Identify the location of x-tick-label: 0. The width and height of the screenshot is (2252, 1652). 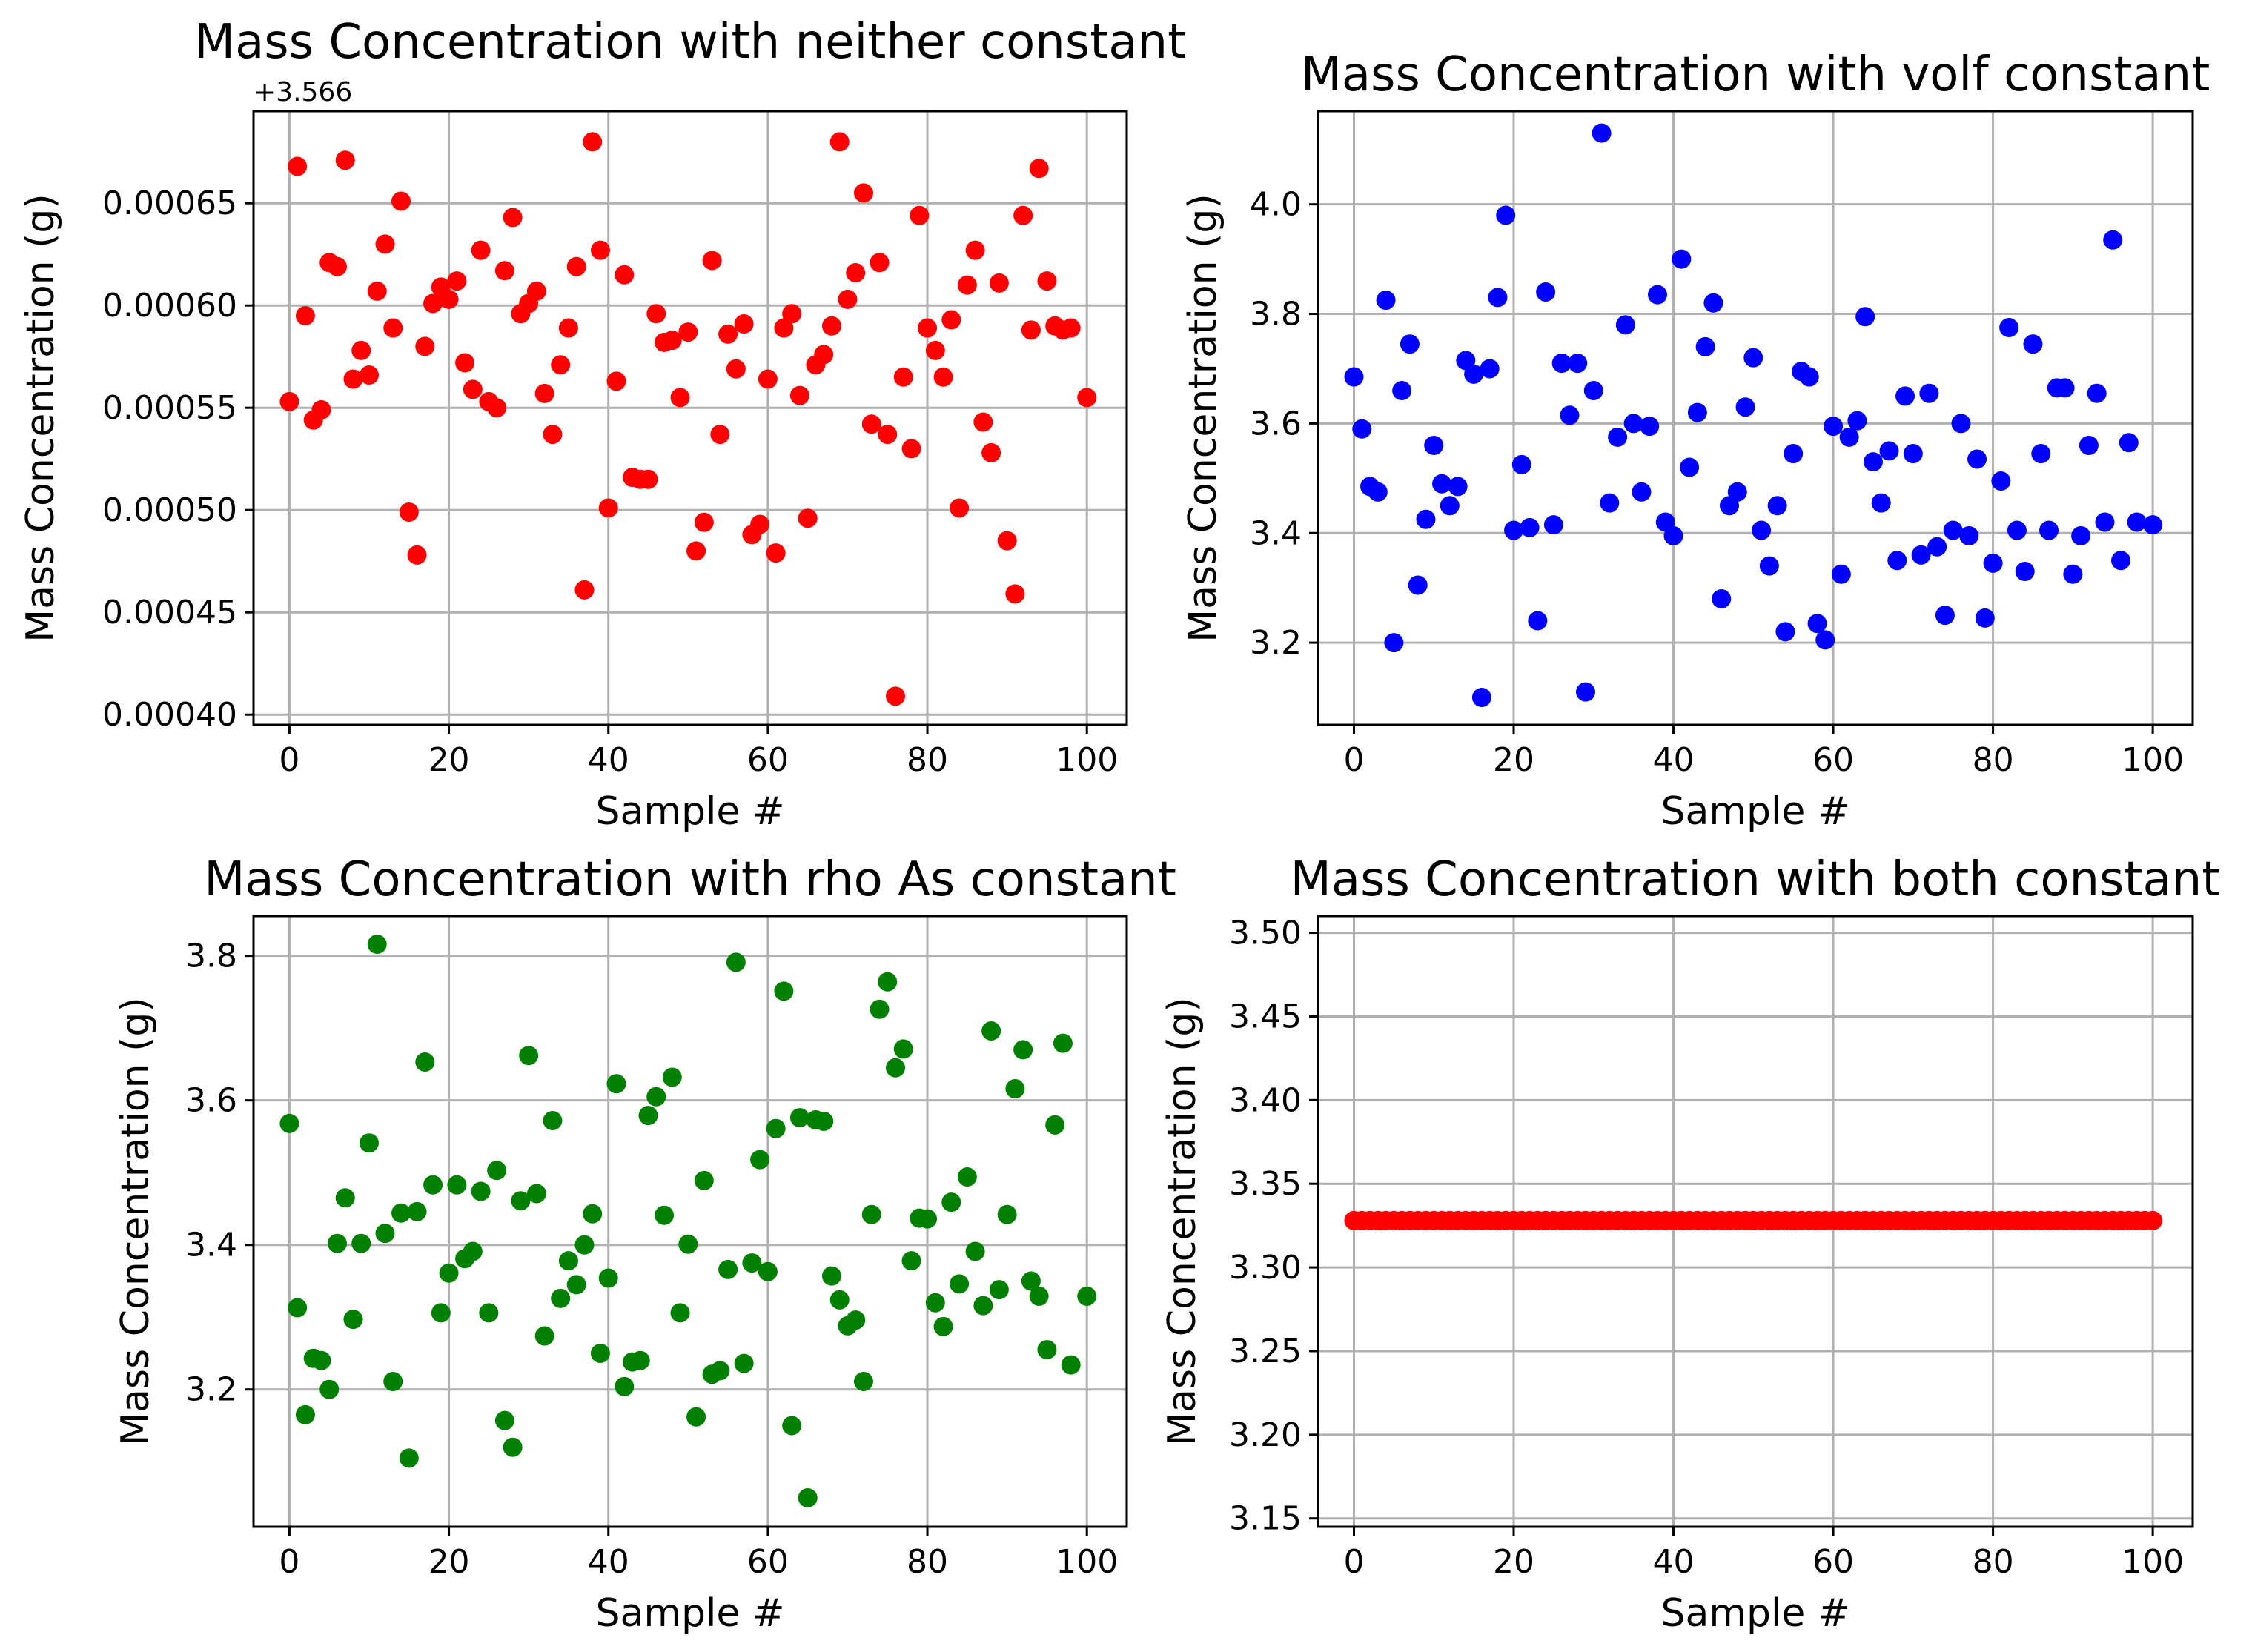
(1353, 1562).